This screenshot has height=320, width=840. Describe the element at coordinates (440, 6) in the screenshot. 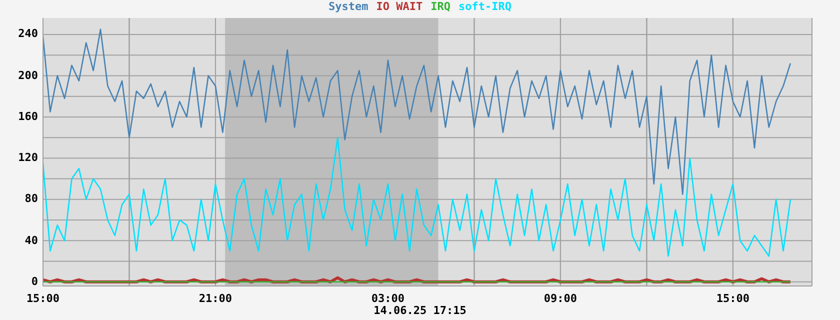

I see `text: IRQ` at that location.